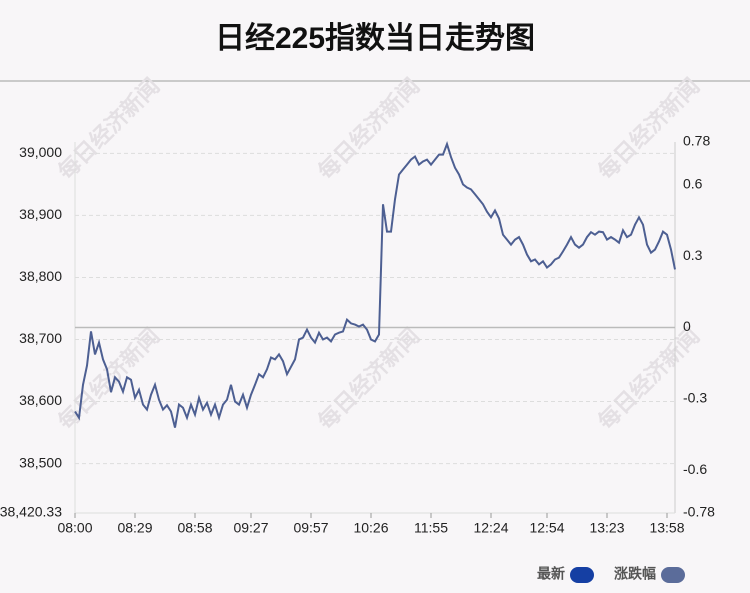  What do you see at coordinates (250, 528) in the screenshot?
I see `x-tick-label: 09:27` at bounding box center [250, 528].